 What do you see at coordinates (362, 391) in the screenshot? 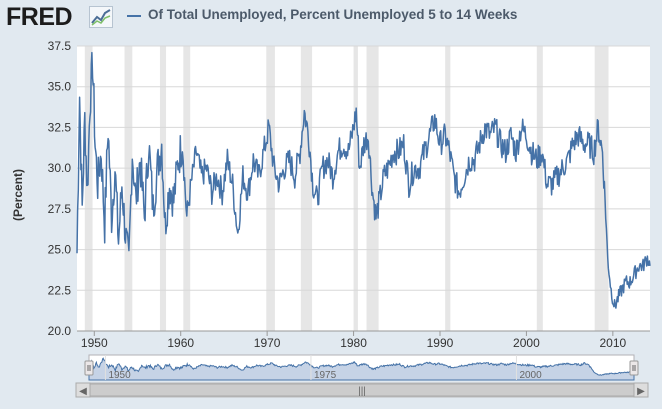
I see `scrollbar-grip: |||` at bounding box center [362, 391].